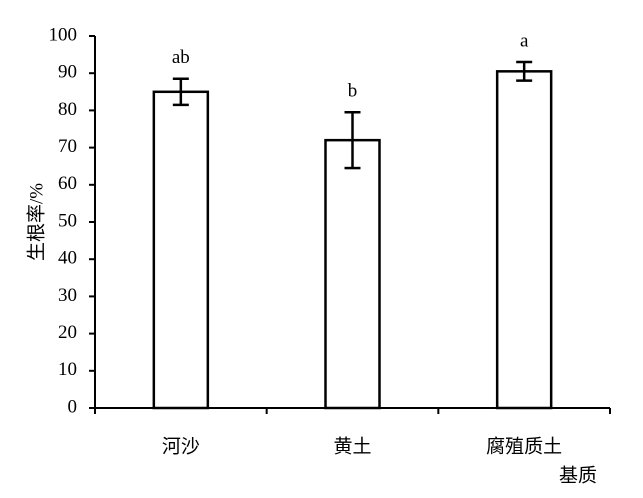 This screenshot has height=498, width=643. What do you see at coordinates (63, 34) in the screenshot?
I see `y-tick-label: 100` at bounding box center [63, 34].